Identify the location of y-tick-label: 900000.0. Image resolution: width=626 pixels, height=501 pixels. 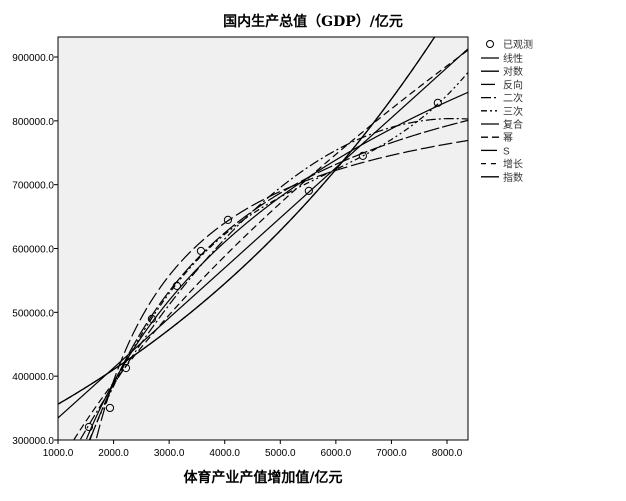
(33, 58).